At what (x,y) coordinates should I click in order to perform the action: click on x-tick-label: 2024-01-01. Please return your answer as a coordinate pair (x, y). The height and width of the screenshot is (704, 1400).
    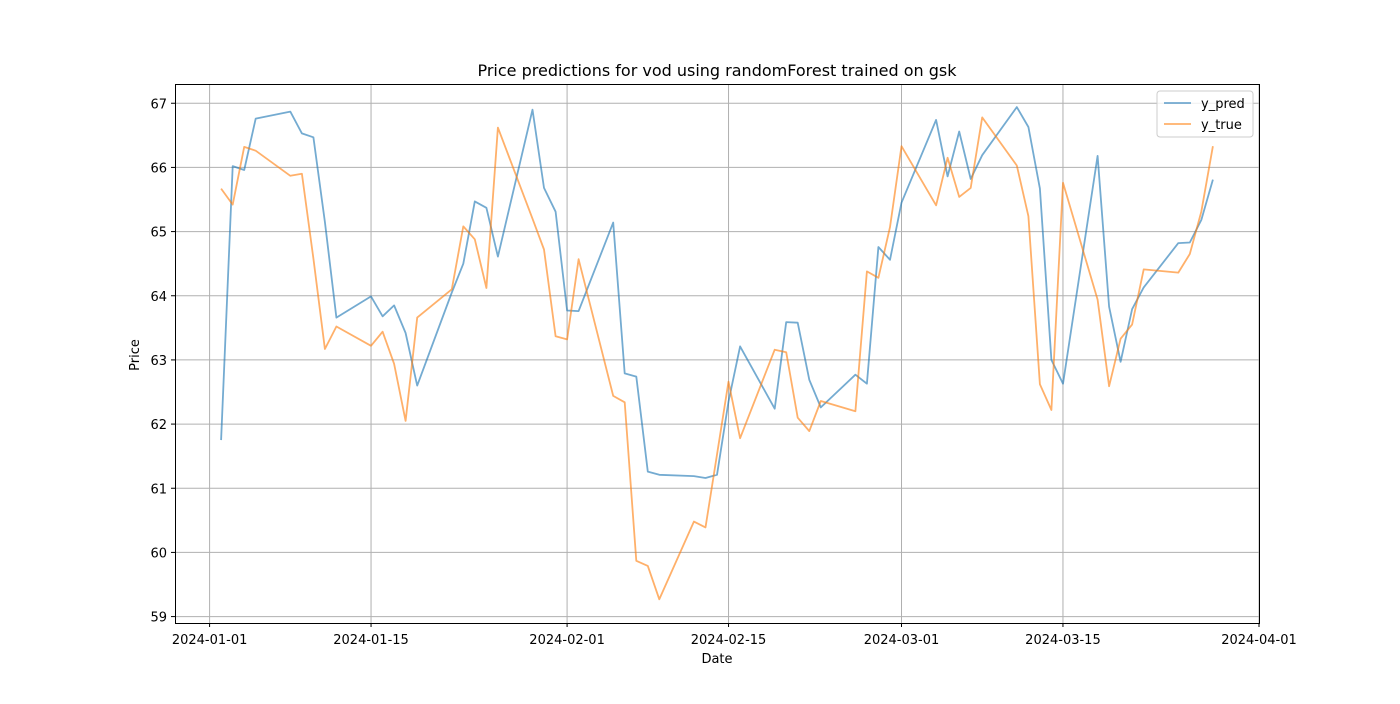
    Looking at the image, I should click on (210, 640).